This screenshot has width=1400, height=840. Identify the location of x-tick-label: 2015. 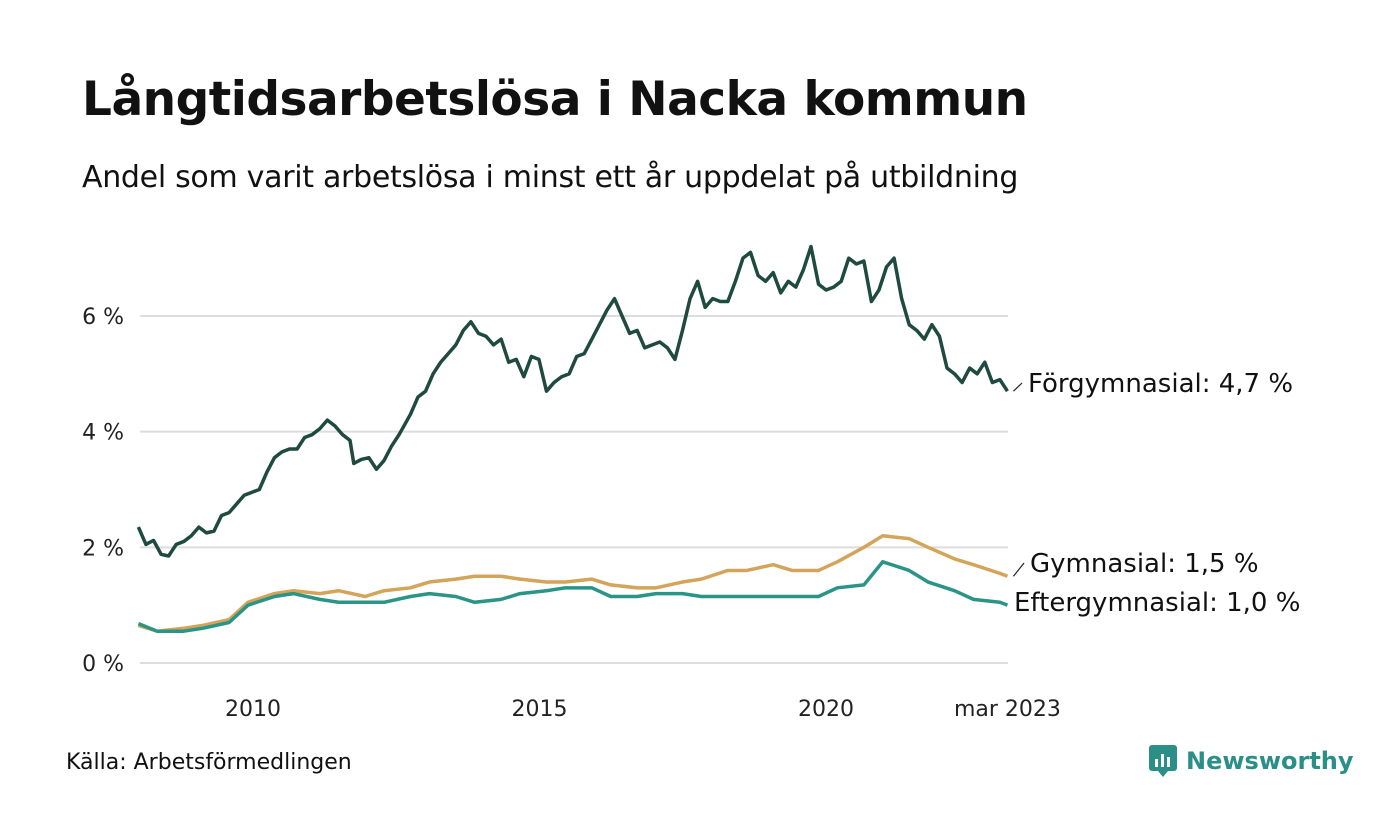
(540, 709).